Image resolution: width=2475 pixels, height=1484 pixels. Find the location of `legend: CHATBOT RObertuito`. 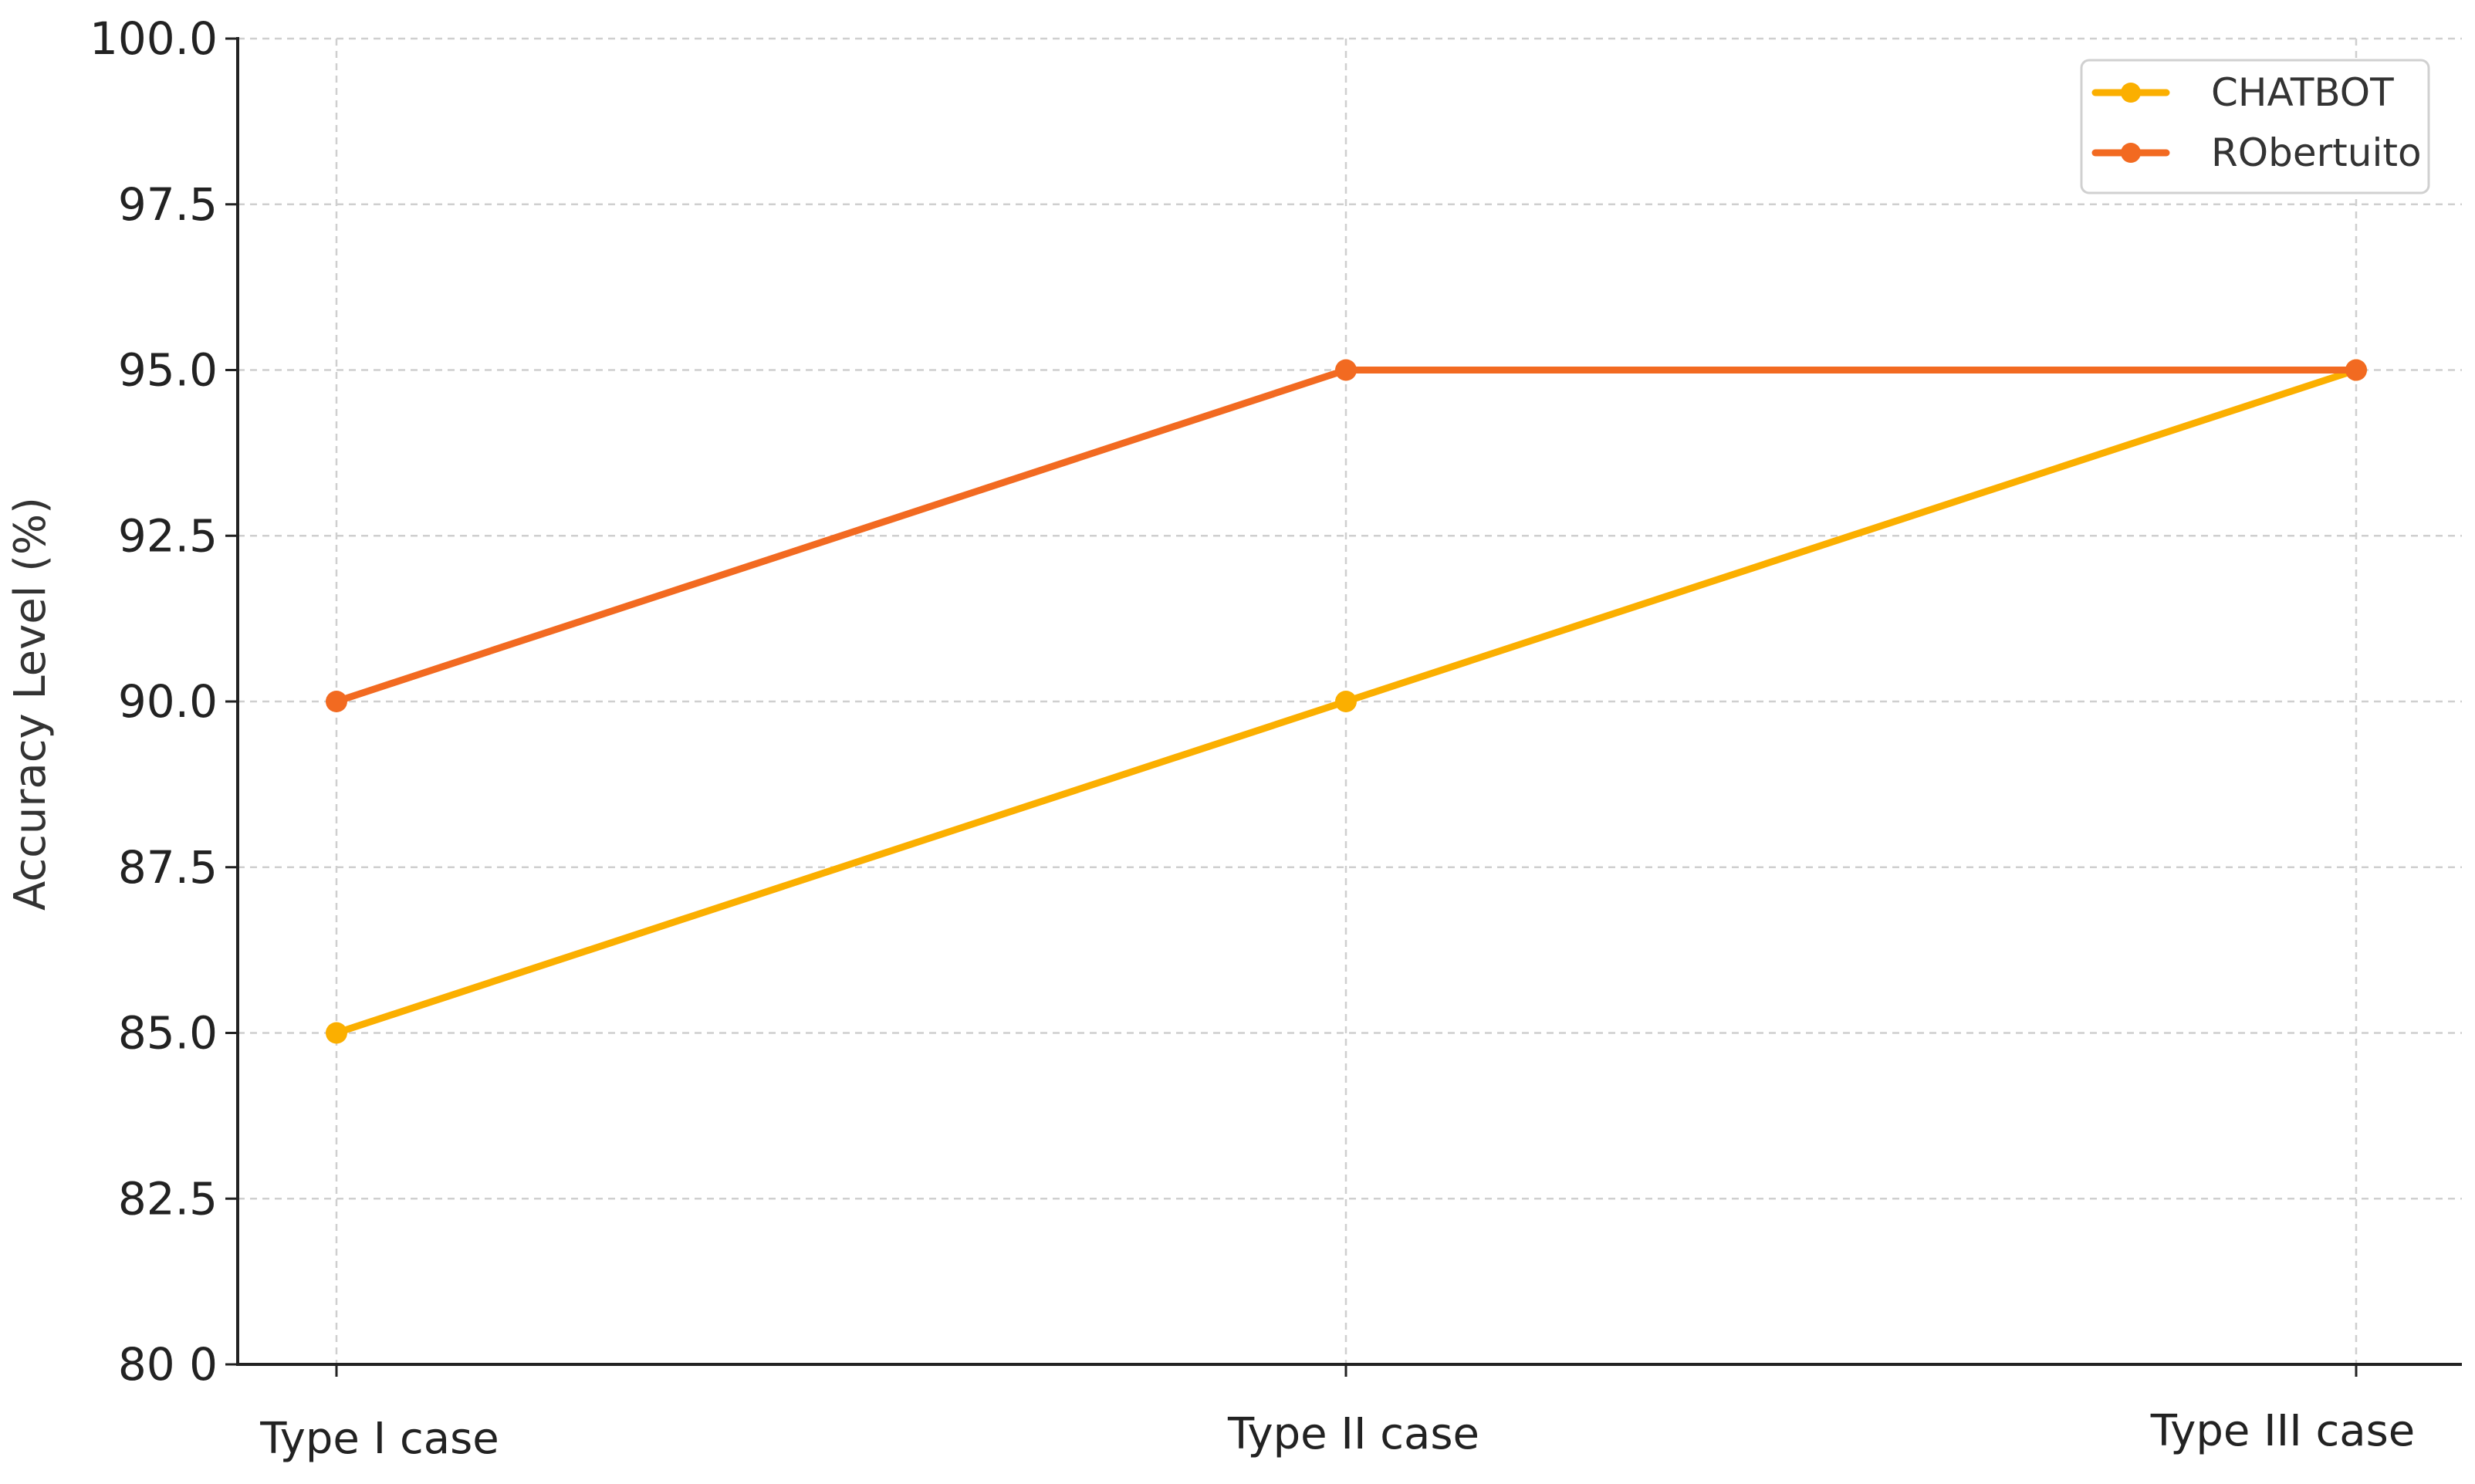

legend: CHATBOT RObertuito is located at coordinates (2255, 126).